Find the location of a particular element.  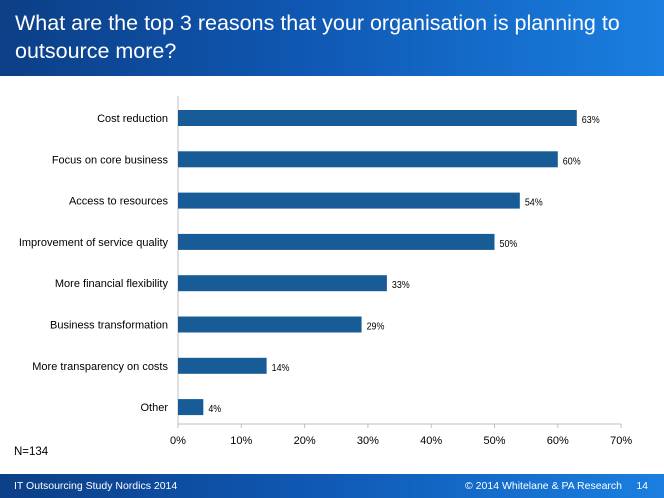

data-label: 63% is located at coordinates (591, 120).